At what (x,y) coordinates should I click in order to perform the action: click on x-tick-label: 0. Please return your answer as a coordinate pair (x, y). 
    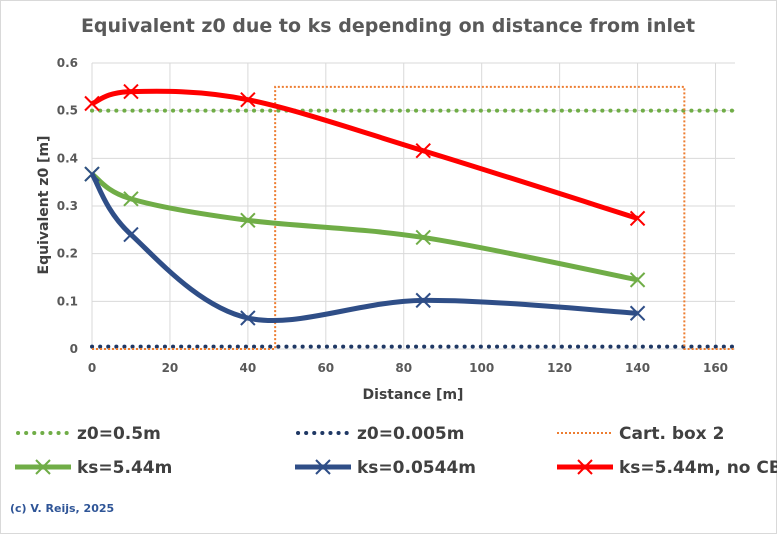
    Looking at the image, I should click on (92, 368).